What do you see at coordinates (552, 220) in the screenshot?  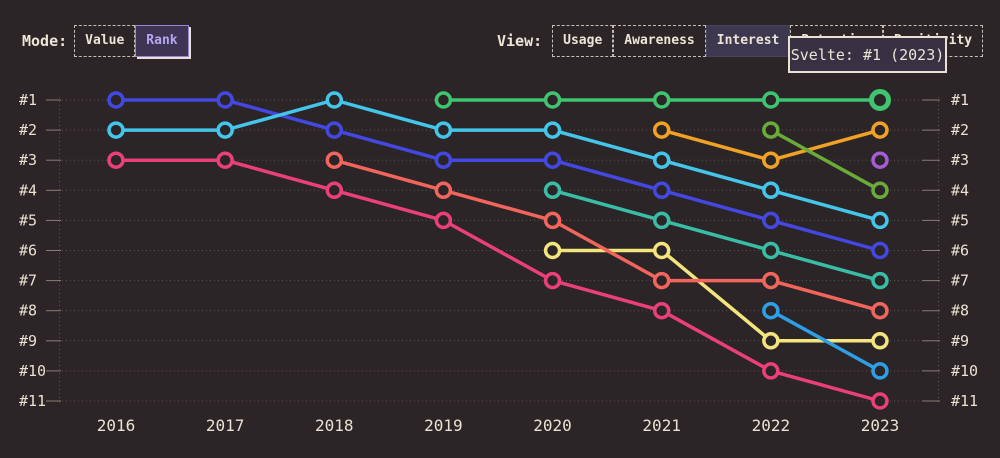 I see `data-point-series-salmon-2020` at bounding box center [552, 220].